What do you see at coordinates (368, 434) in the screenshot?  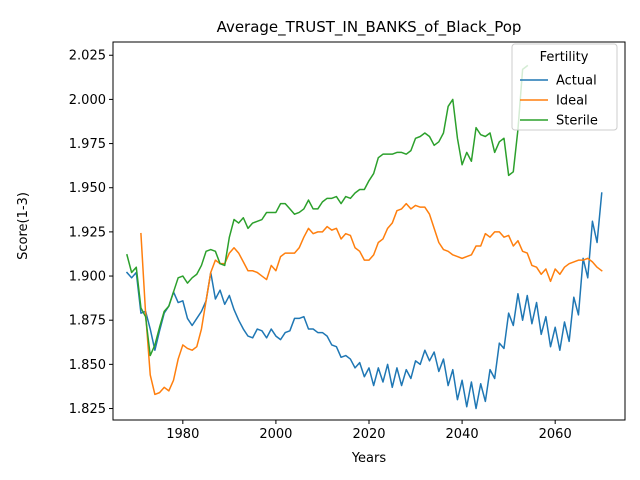 I see `x-tick-label: 2020` at bounding box center [368, 434].